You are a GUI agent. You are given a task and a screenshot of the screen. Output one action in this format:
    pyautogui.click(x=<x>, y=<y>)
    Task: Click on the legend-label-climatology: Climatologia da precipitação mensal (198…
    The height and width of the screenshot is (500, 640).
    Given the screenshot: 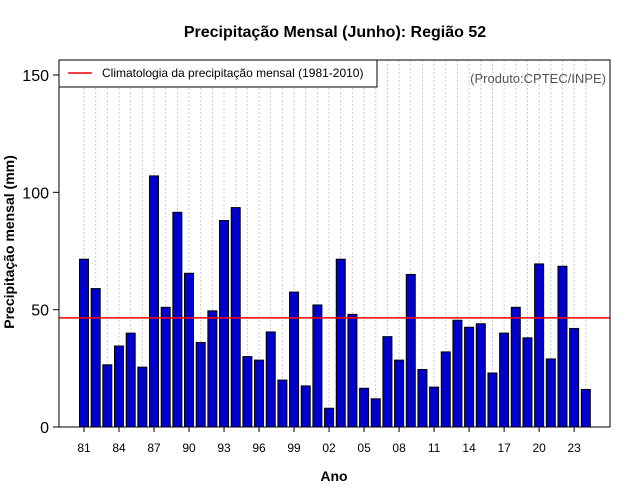 What is the action you would take?
    pyautogui.click(x=232, y=73)
    